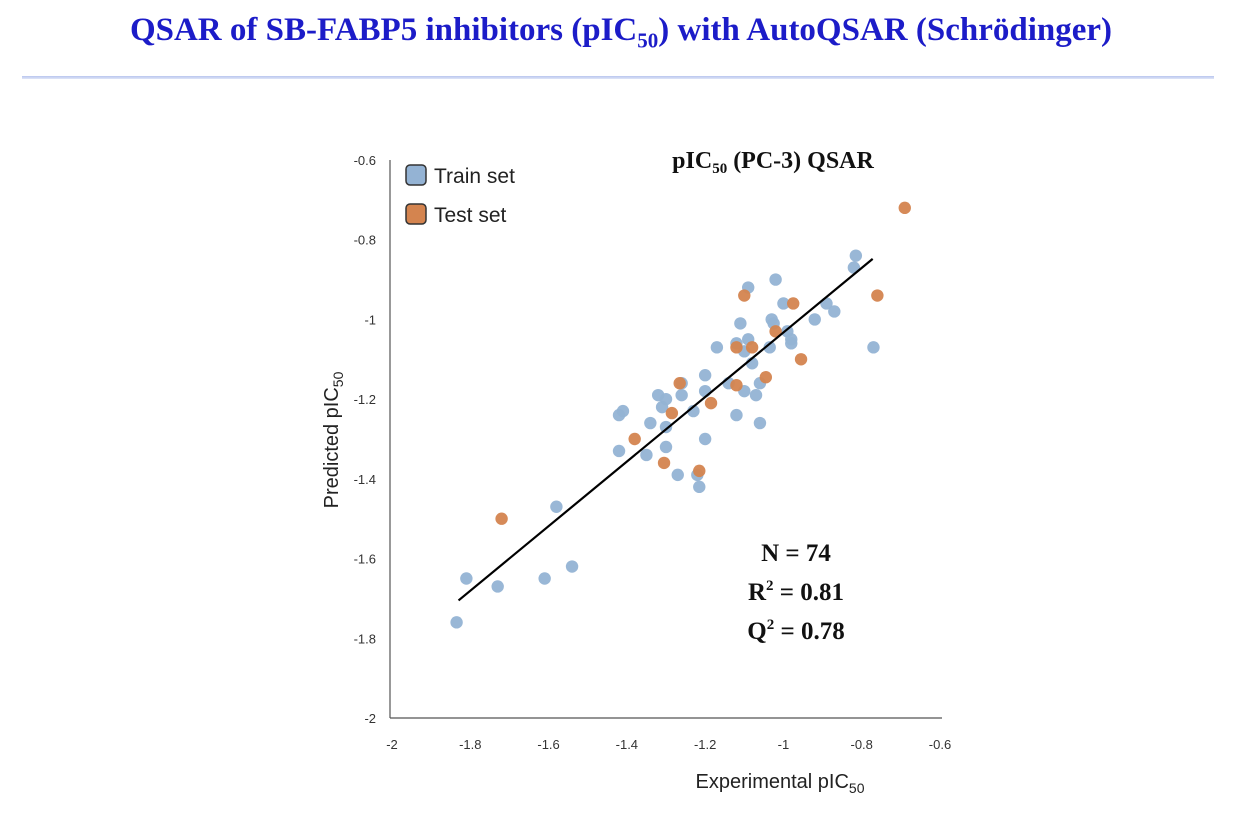  Describe the element at coordinates (365, 479) in the screenshot. I see `y-tick-label: -1.4` at that location.